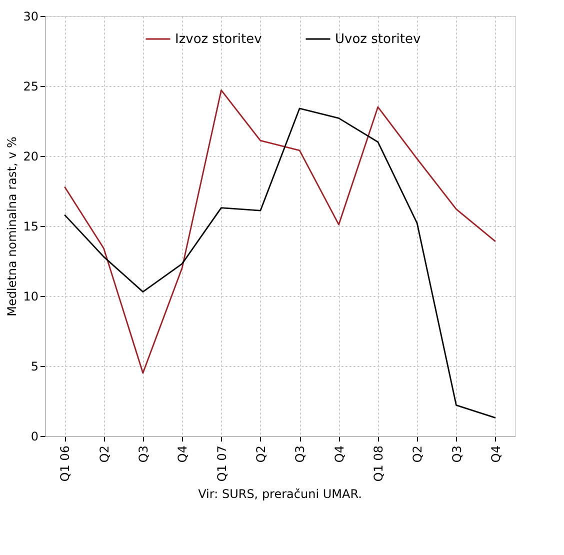 This screenshot has width=564, height=555. Describe the element at coordinates (65, 464) in the screenshot. I see `x-tick-label: Q1 06` at that location.